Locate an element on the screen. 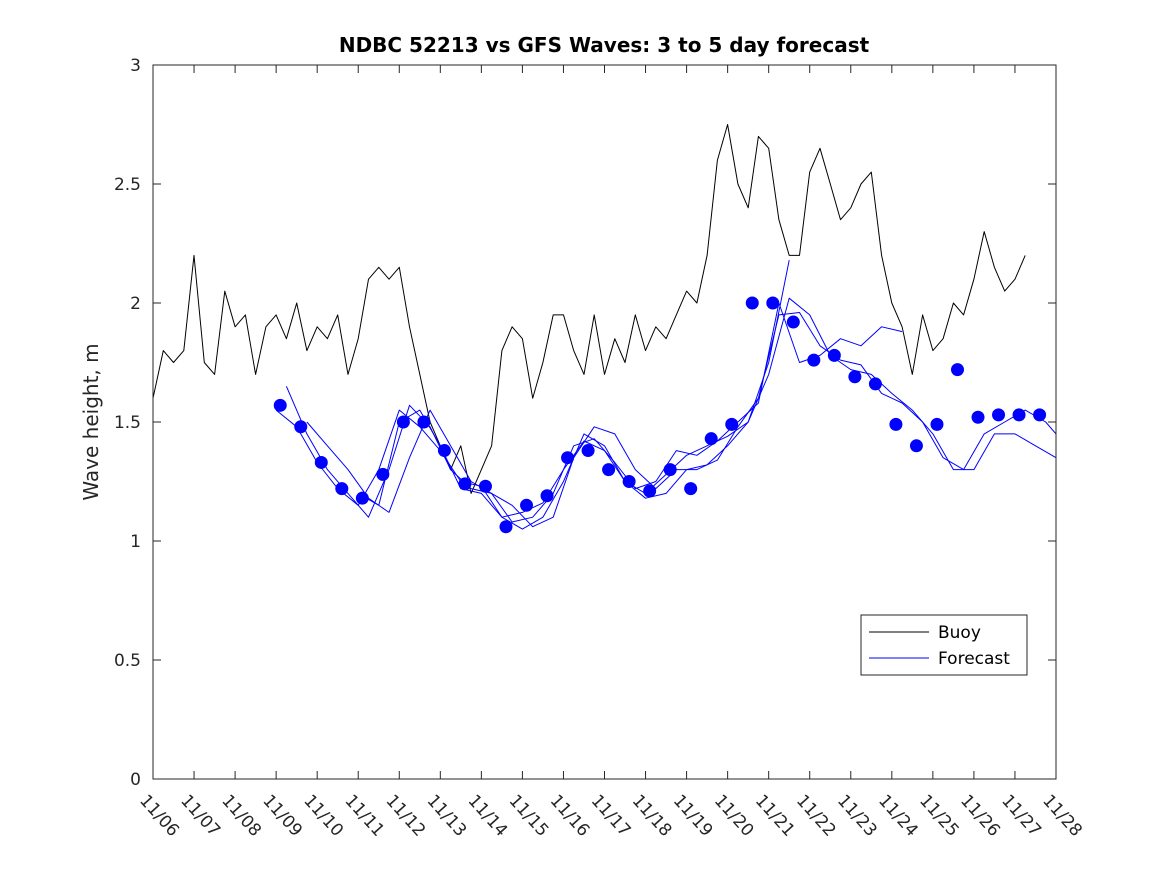 The width and height of the screenshot is (1167, 875). y-tick-label: 3 is located at coordinates (135, 66).